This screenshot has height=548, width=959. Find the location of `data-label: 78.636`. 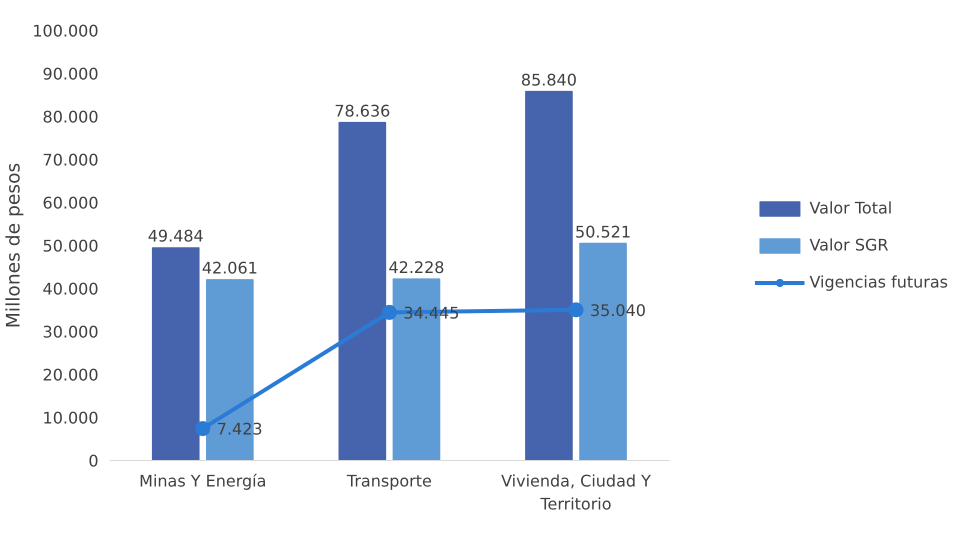

data-label: 78.636 is located at coordinates (362, 110).